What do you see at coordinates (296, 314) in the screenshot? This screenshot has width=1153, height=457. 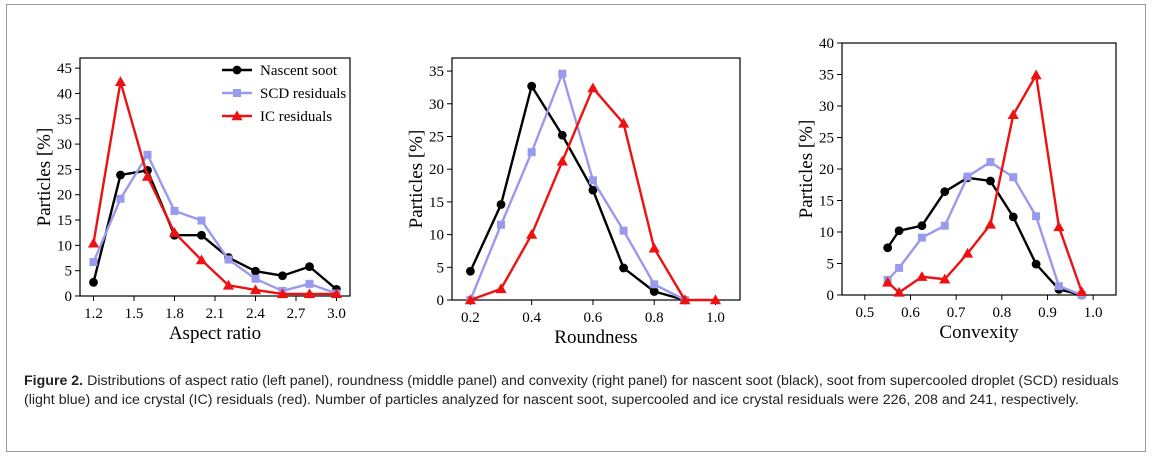 I see `x-tick-label: 2.7` at bounding box center [296, 314].